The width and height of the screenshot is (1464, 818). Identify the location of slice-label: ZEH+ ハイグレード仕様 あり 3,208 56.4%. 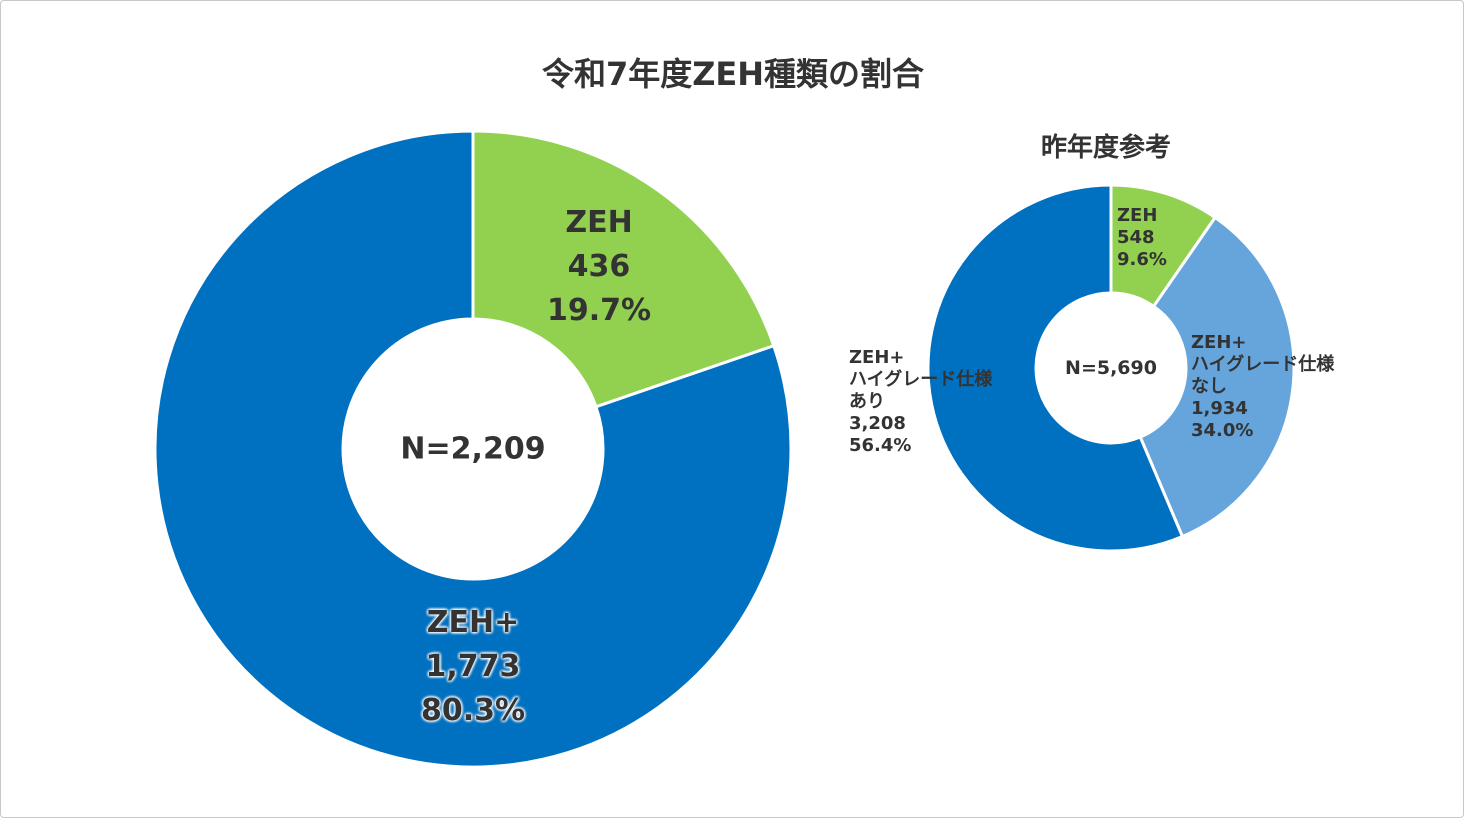
(920, 402).